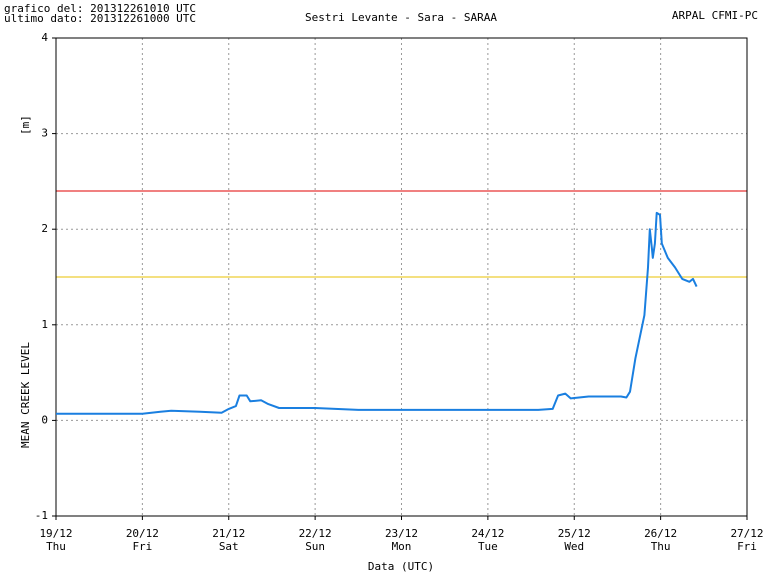  Describe the element at coordinates (25, 395) in the screenshot. I see `y-axis-label: MEAN CREEK LEVEL` at that location.